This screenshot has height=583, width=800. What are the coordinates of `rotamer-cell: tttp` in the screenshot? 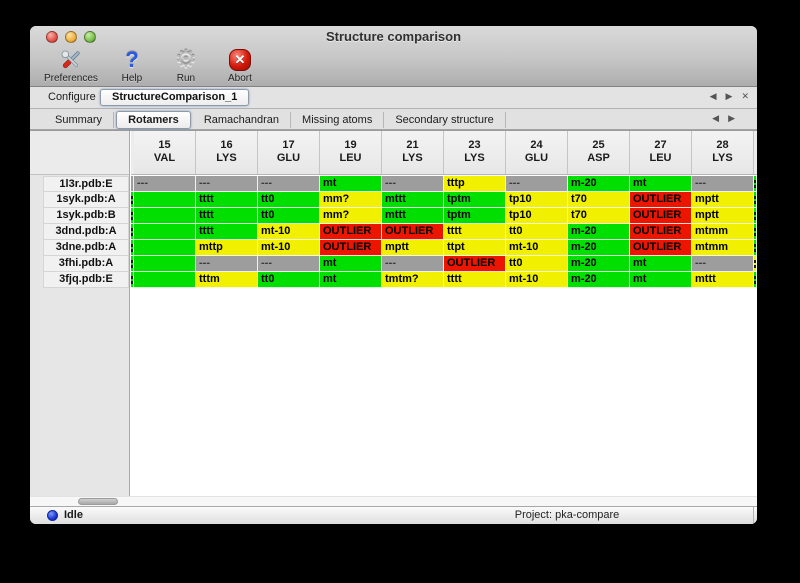 It's located at (475, 184).